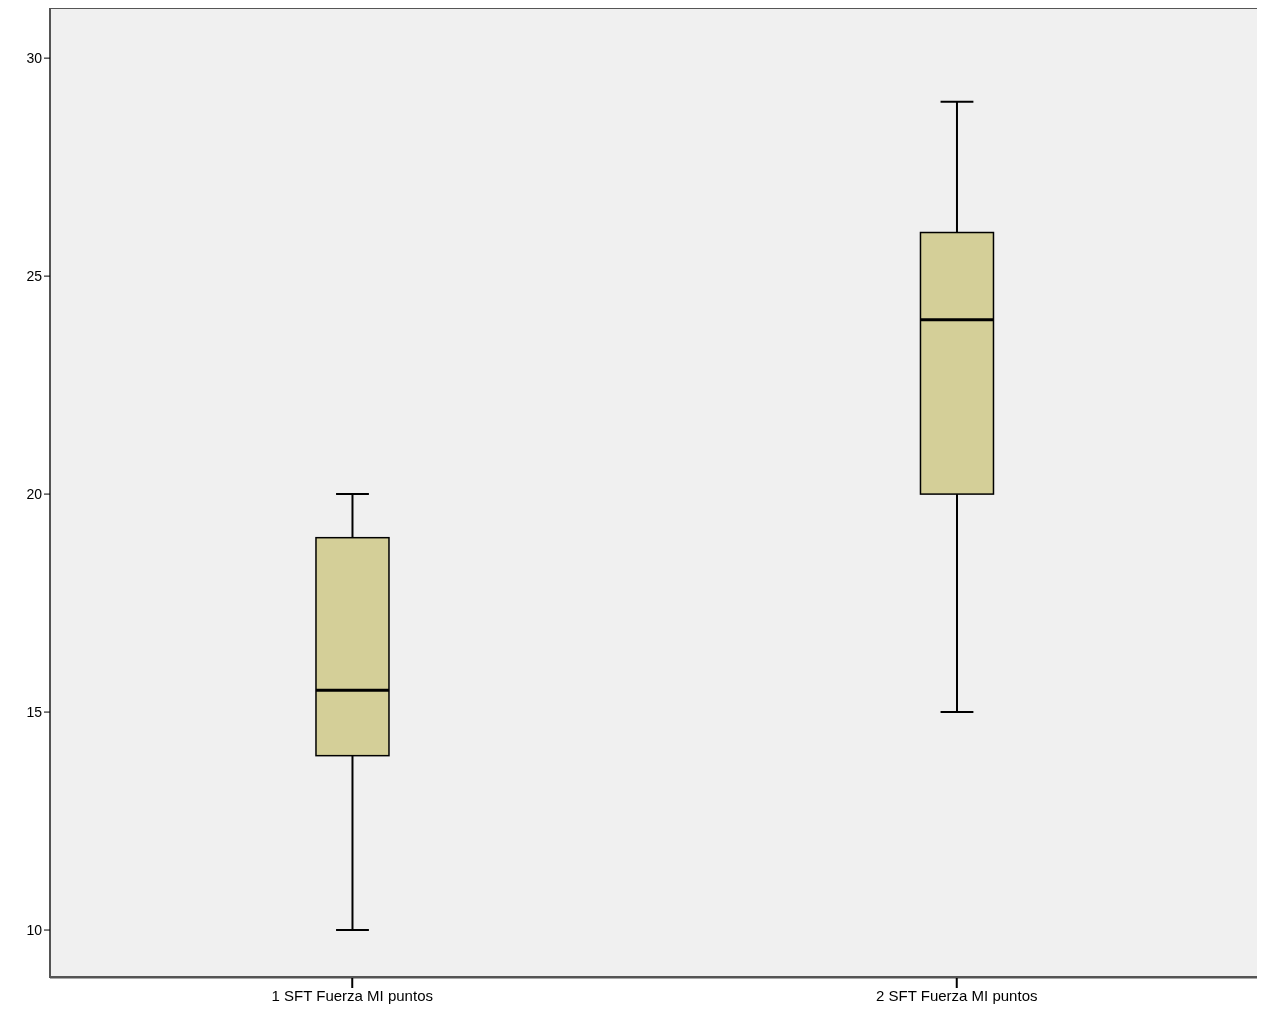  Describe the element at coordinates (34, 494) in the screenshot. I see `y-tick-label: 20` at that location.